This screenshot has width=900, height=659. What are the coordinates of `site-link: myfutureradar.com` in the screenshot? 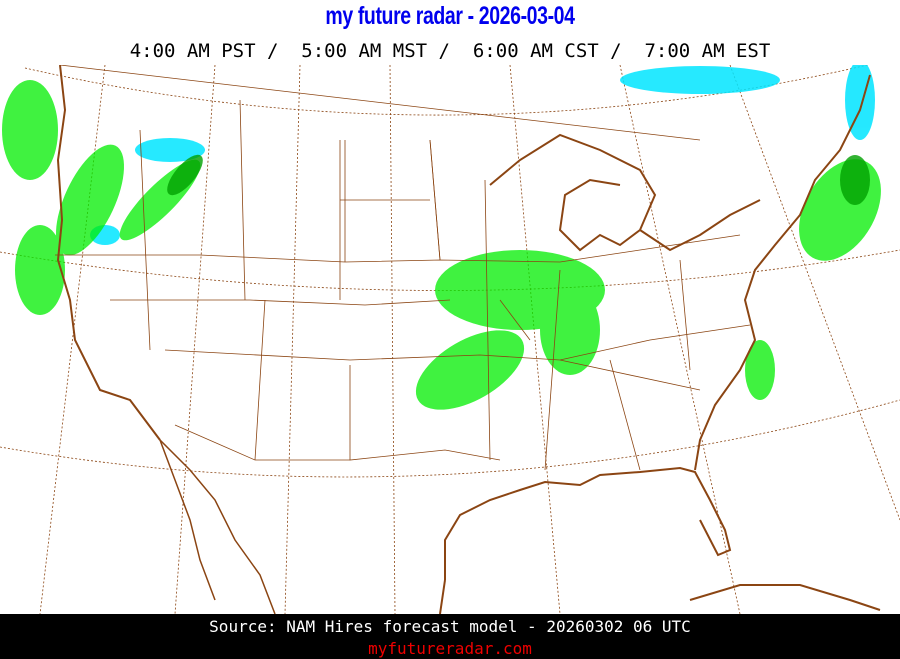 It's located at (450, 648).